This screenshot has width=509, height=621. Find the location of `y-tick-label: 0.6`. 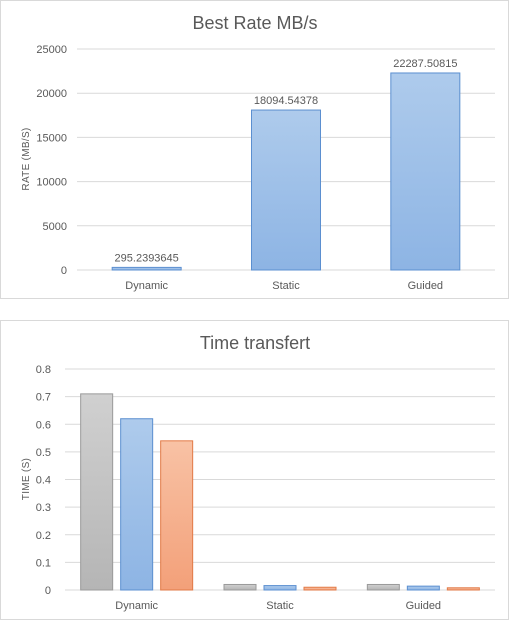

y-tick-label: 0.6 is located at coordinates (43, 425).